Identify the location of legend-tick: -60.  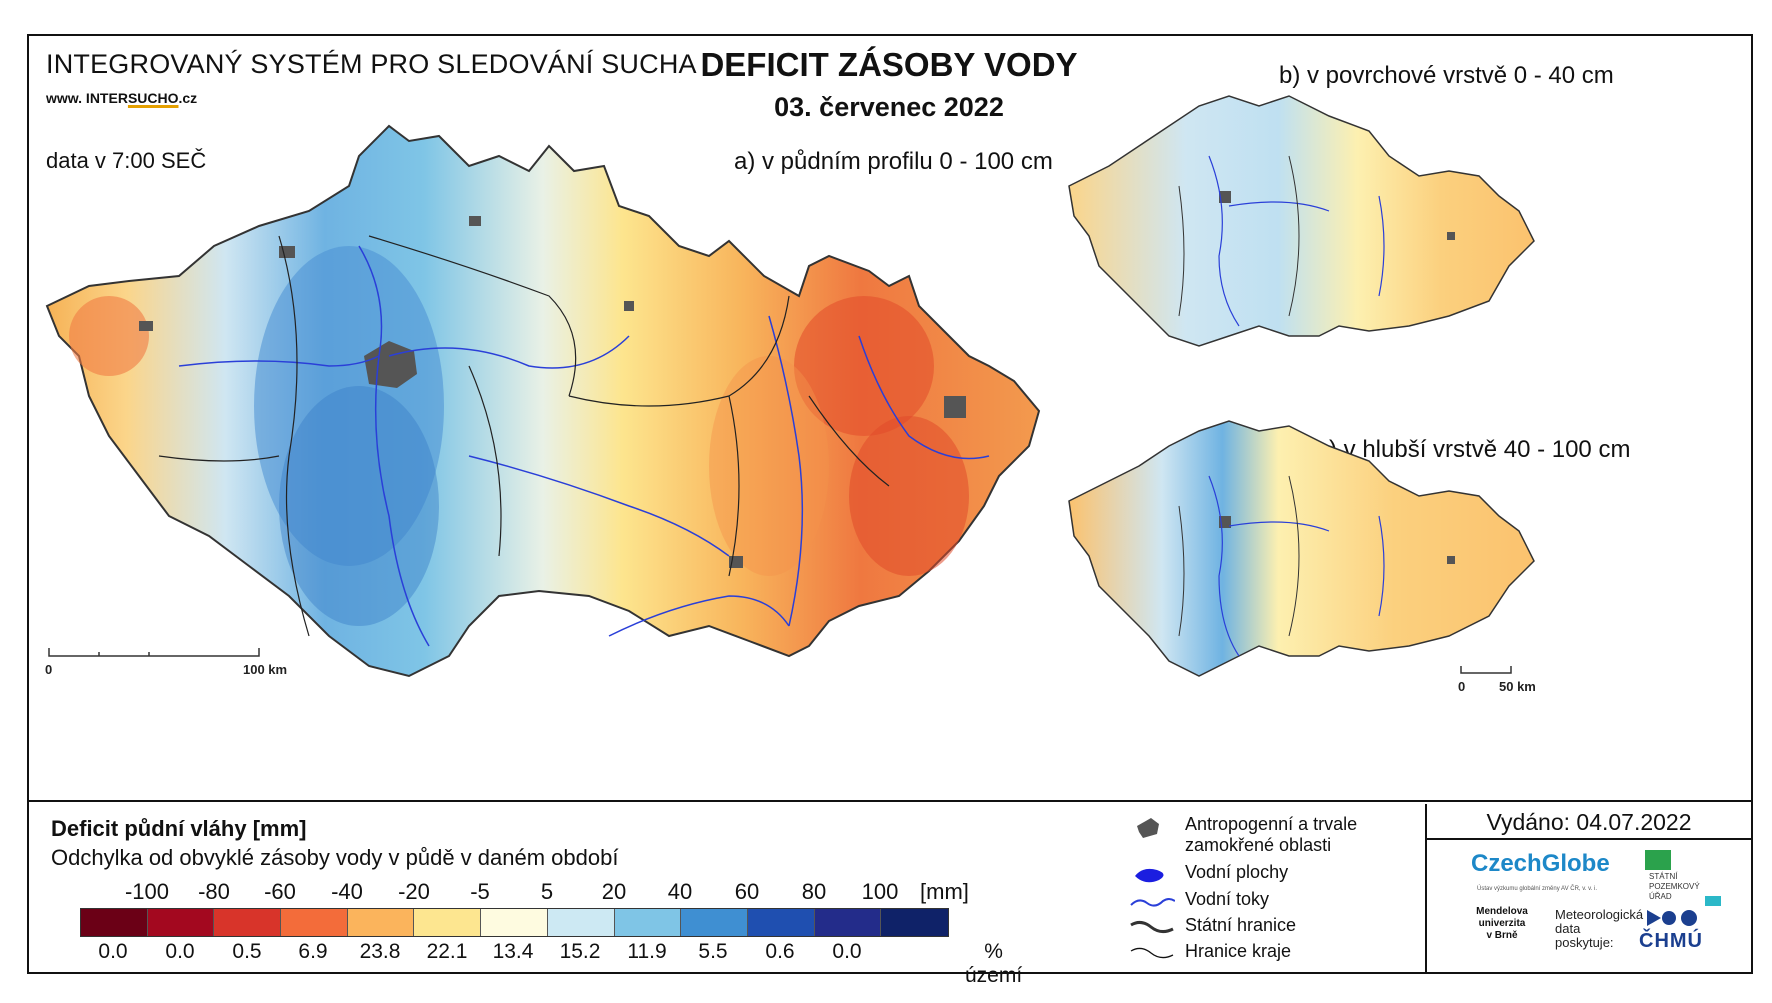
(280, 891).